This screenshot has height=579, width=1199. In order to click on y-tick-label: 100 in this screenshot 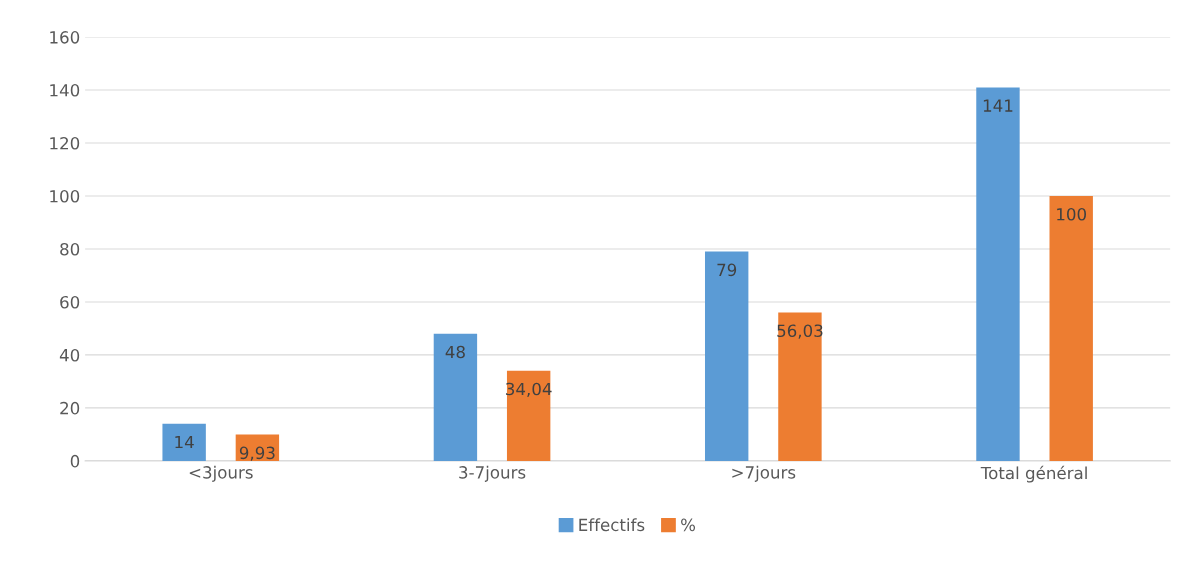, I will do `click(65, 196)`.